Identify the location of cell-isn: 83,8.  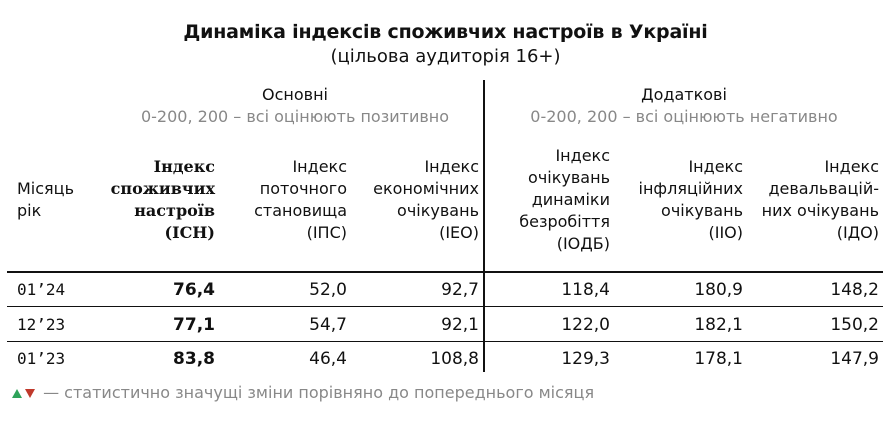
(194, 359).